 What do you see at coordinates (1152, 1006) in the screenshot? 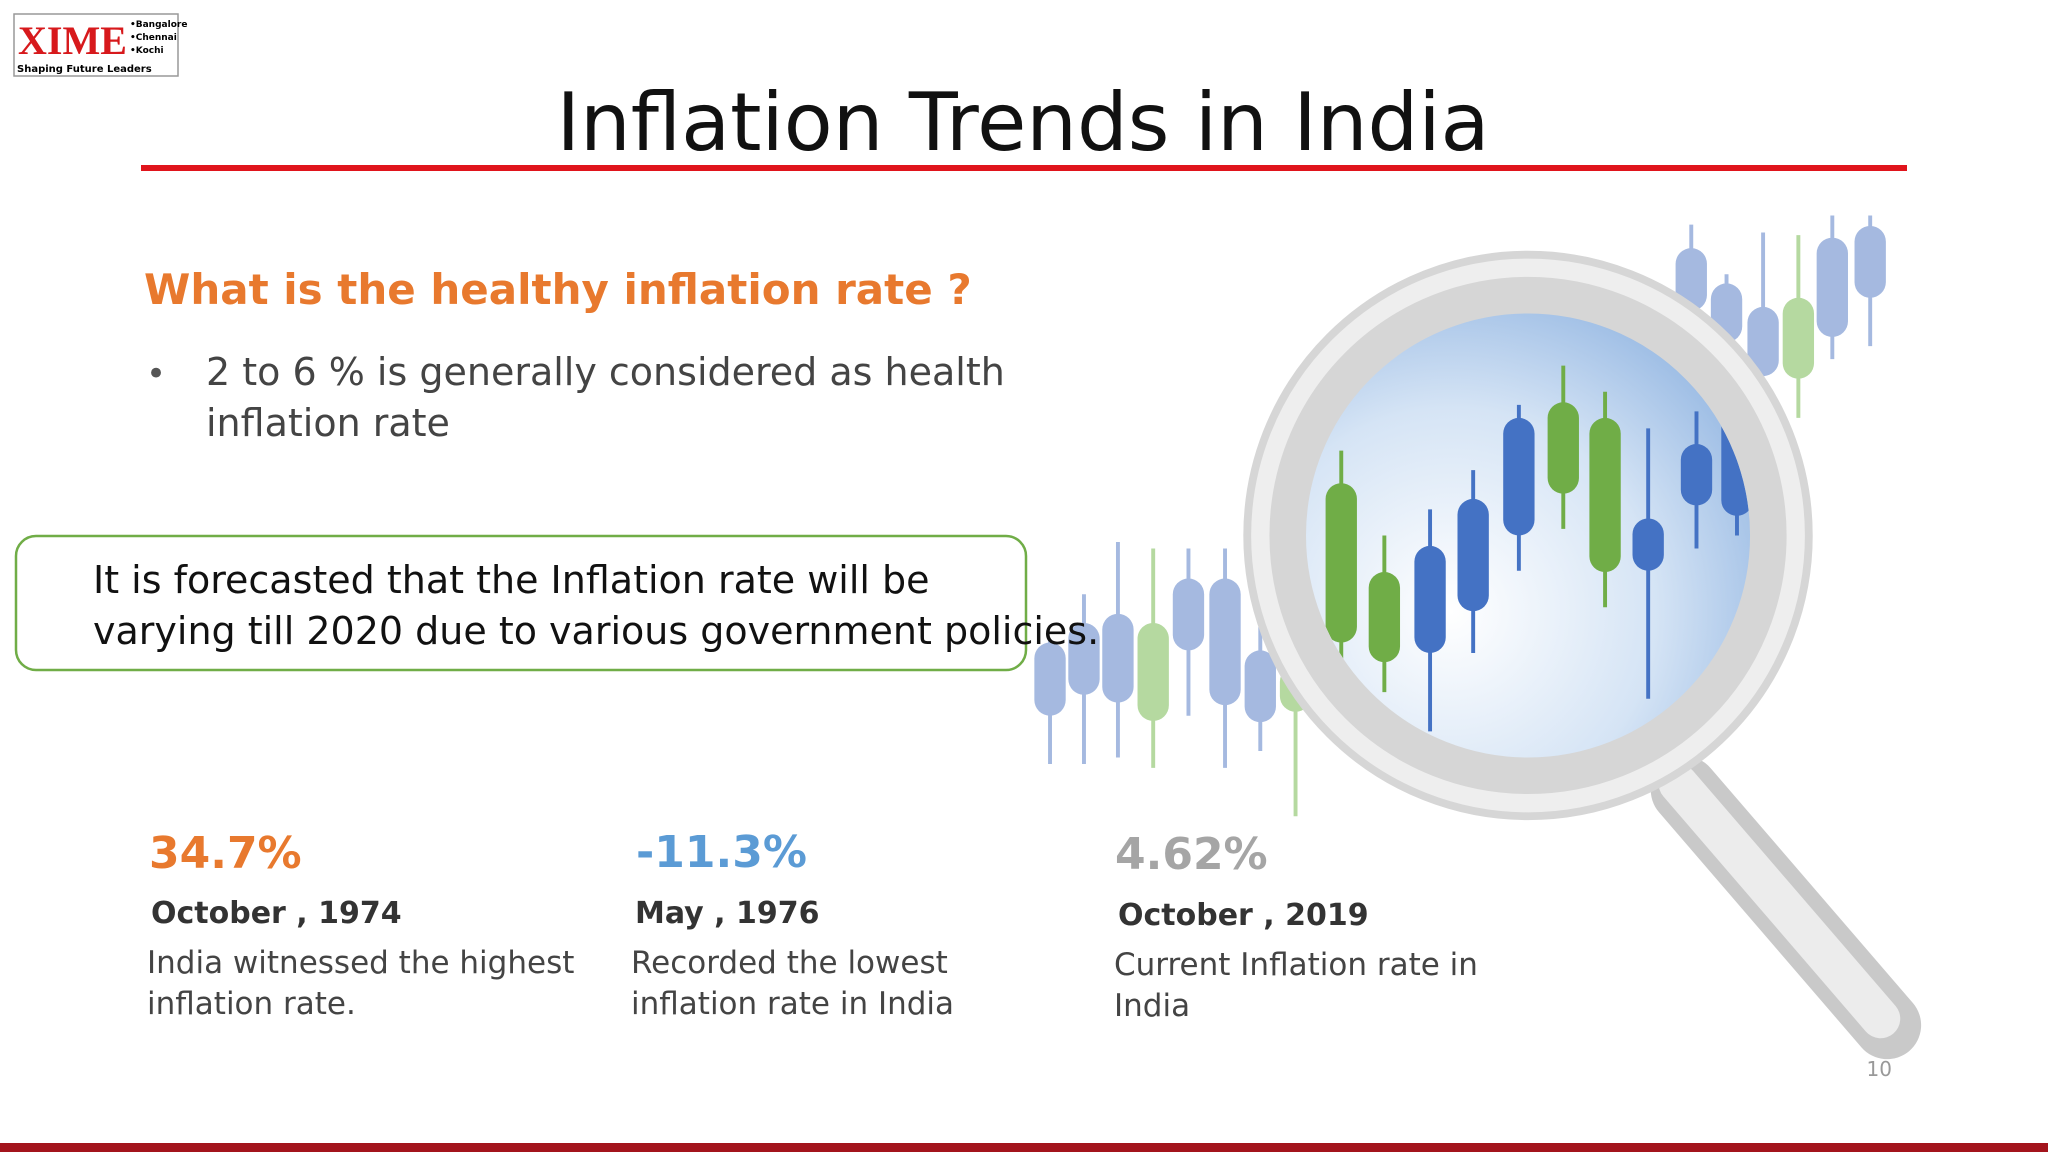
I see `stat-description: India` at bounding box center [1152, 1006].